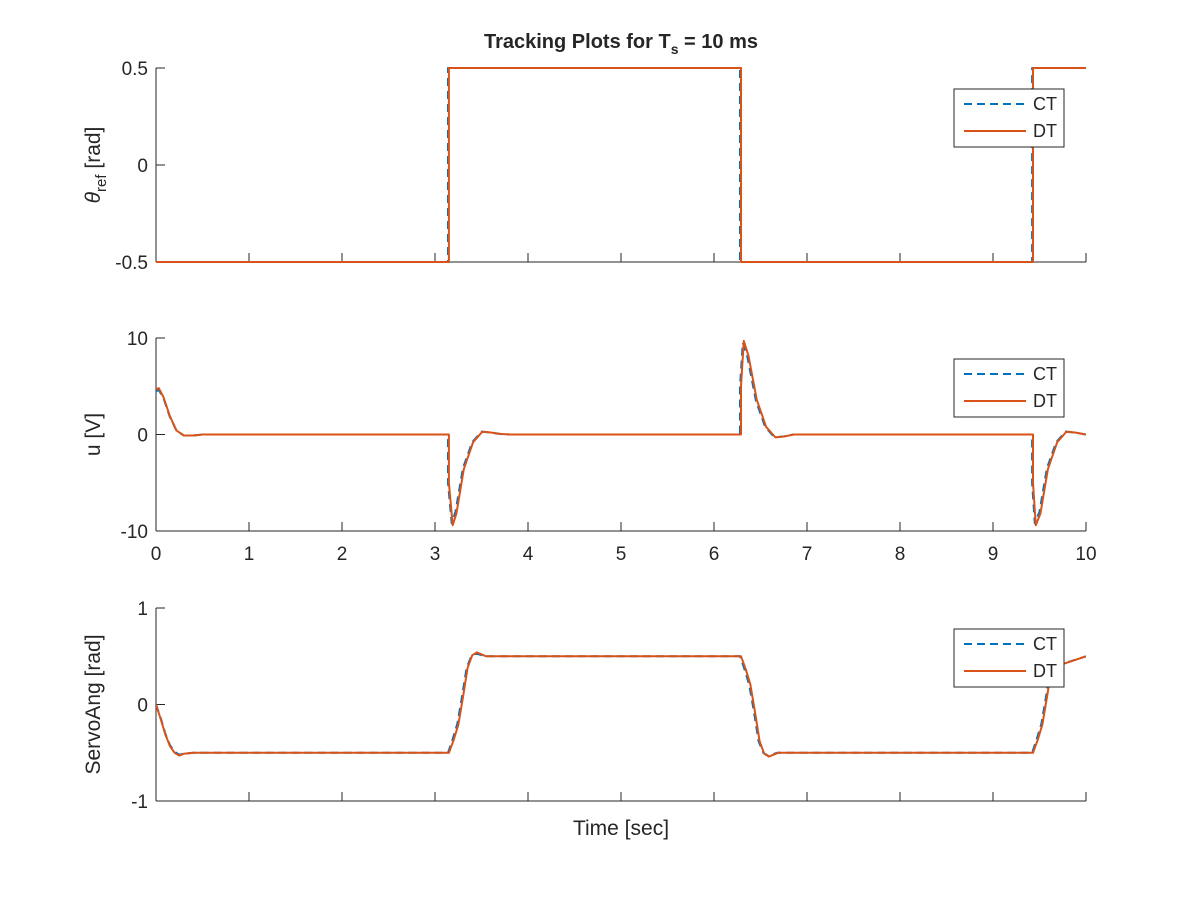  I want to click on y-axis-label-tail: [rad], so click(93, 151).